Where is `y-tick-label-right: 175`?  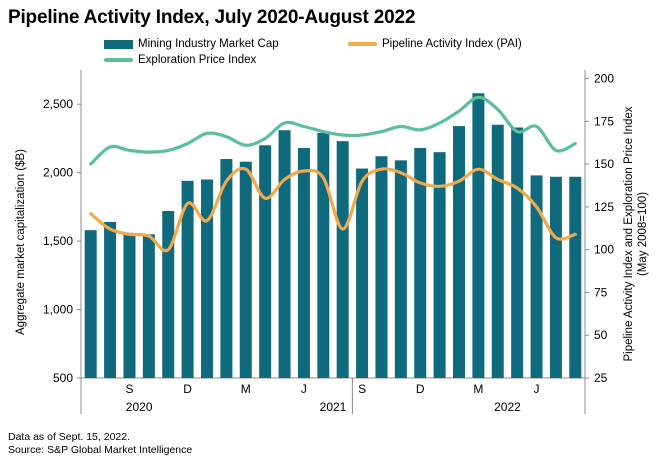
y-tick-label-right: 175 is located at coordinates (604, 121).